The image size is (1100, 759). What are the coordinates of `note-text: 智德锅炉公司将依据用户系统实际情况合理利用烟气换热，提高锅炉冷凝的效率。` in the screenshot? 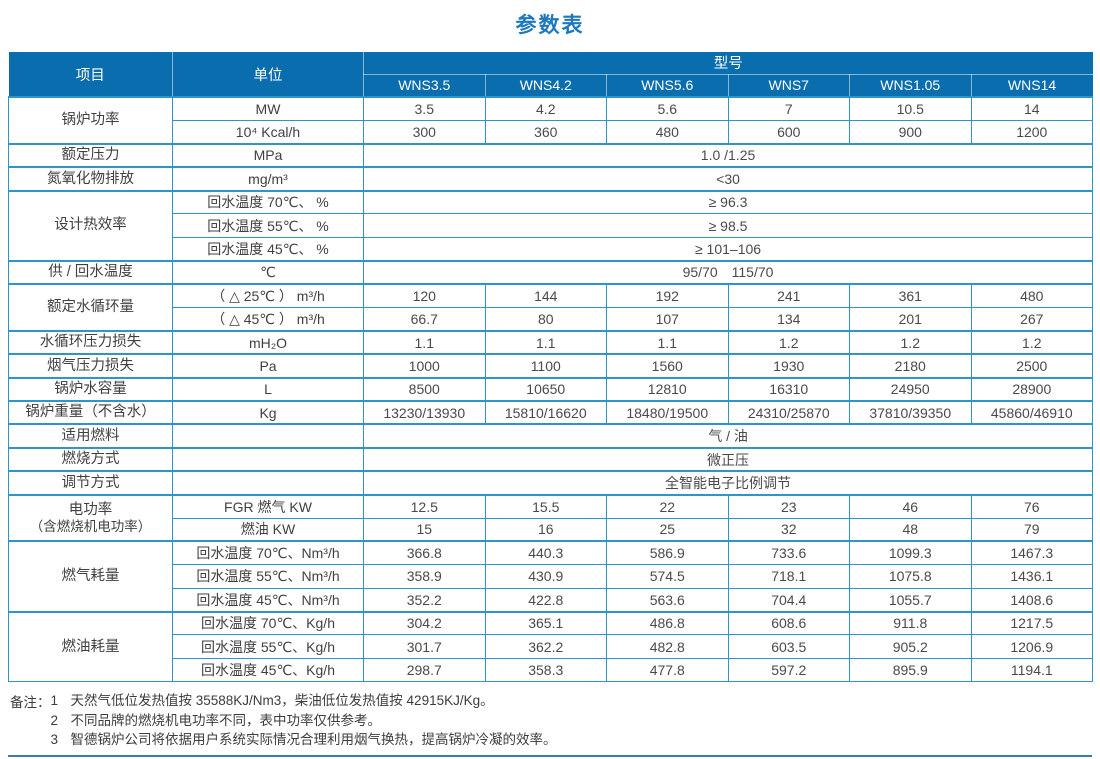 It's located at (313, 740).